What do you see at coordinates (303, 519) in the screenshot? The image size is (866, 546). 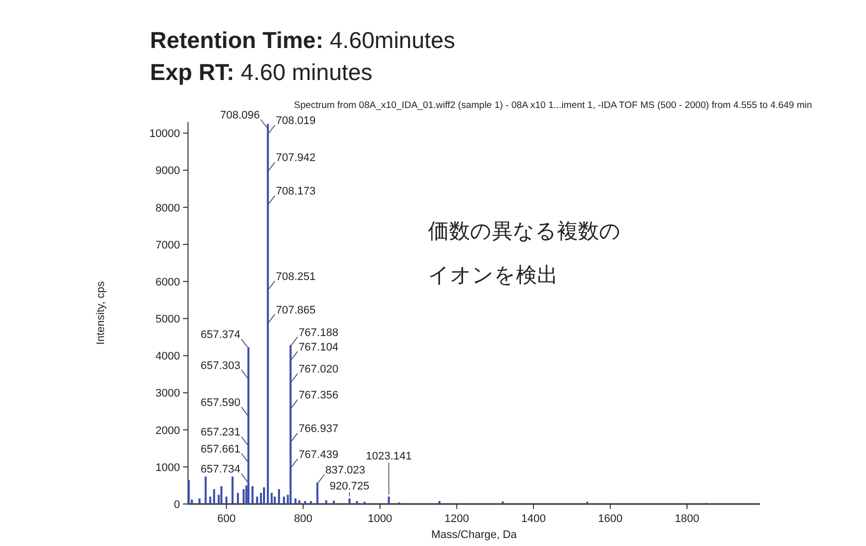 I see `x-tick-label: 800` at bounding box center [303, 519].